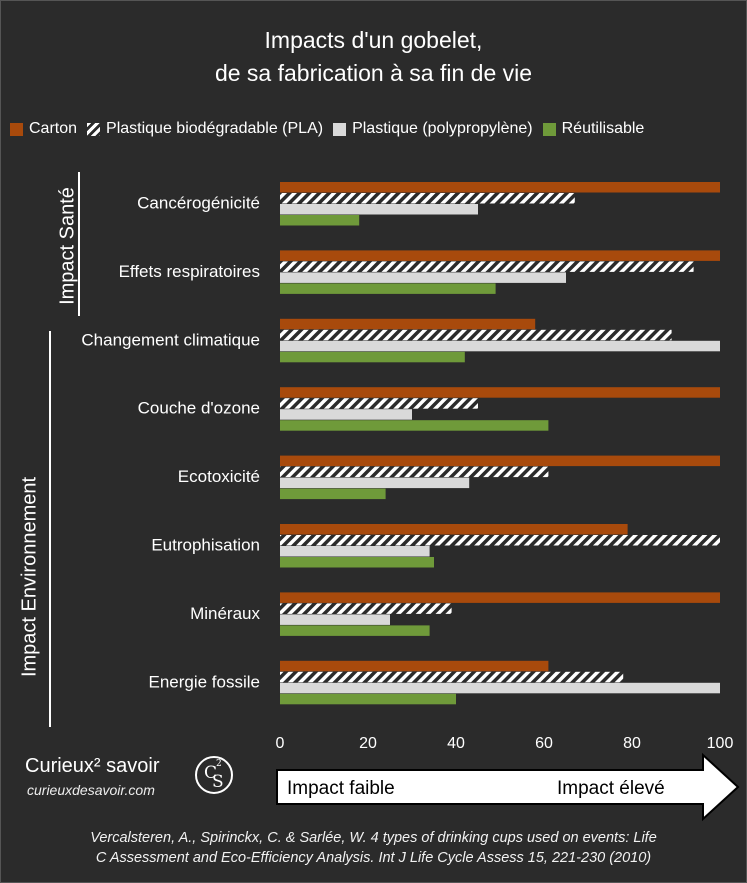  Describe the element at coordinates (340, 129) in the screenshot. I see `legend-swatch-polypropylene` at that location.